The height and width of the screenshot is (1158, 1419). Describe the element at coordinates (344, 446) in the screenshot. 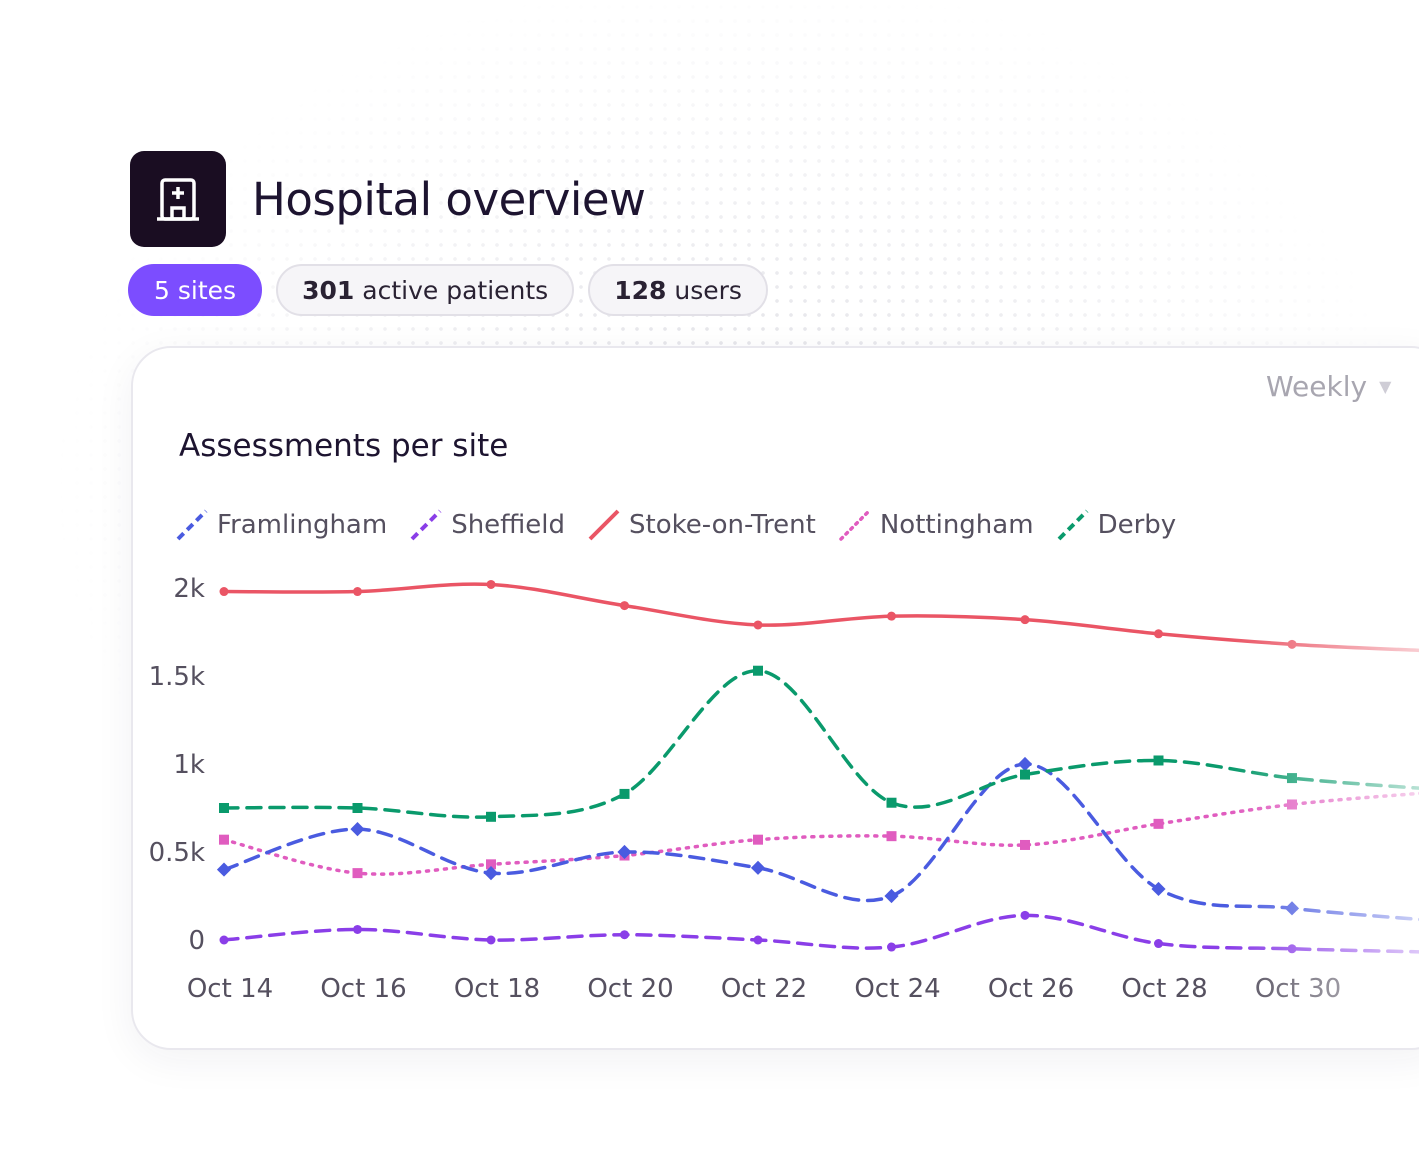

I see `chart-title: Assessments per site` at that location.